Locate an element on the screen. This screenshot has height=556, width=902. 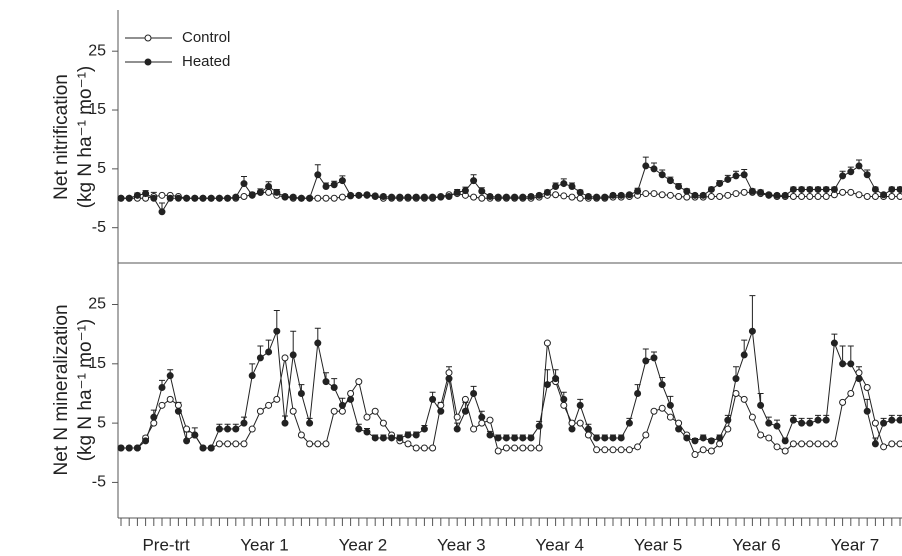
y-axis-unit: (kg N ha⁻¹ mo⁻¹) is located at coordinates (85, 137).